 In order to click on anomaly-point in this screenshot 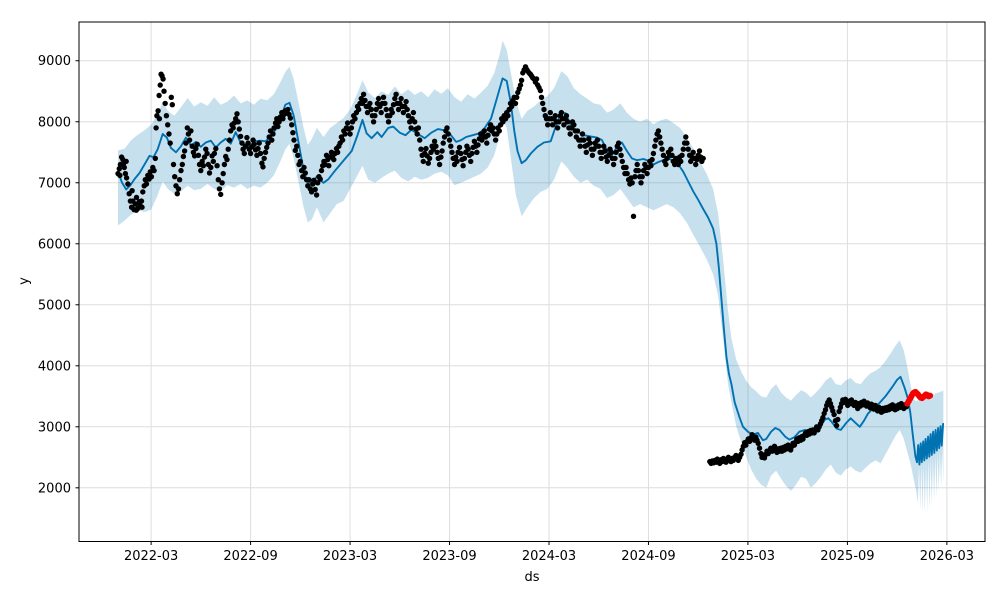, I will do `click(930, 395)`.